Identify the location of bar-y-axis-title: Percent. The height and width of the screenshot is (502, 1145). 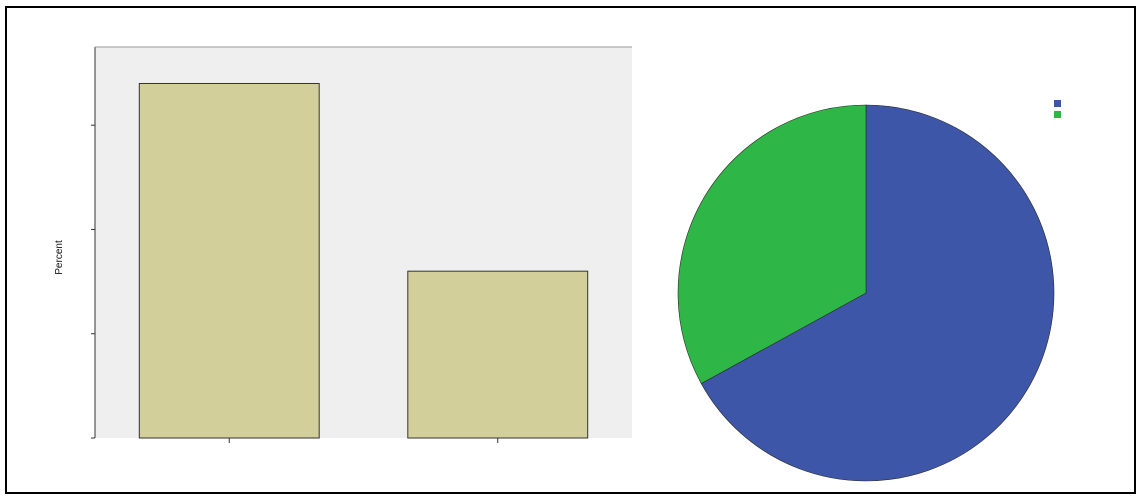
(59, 257).